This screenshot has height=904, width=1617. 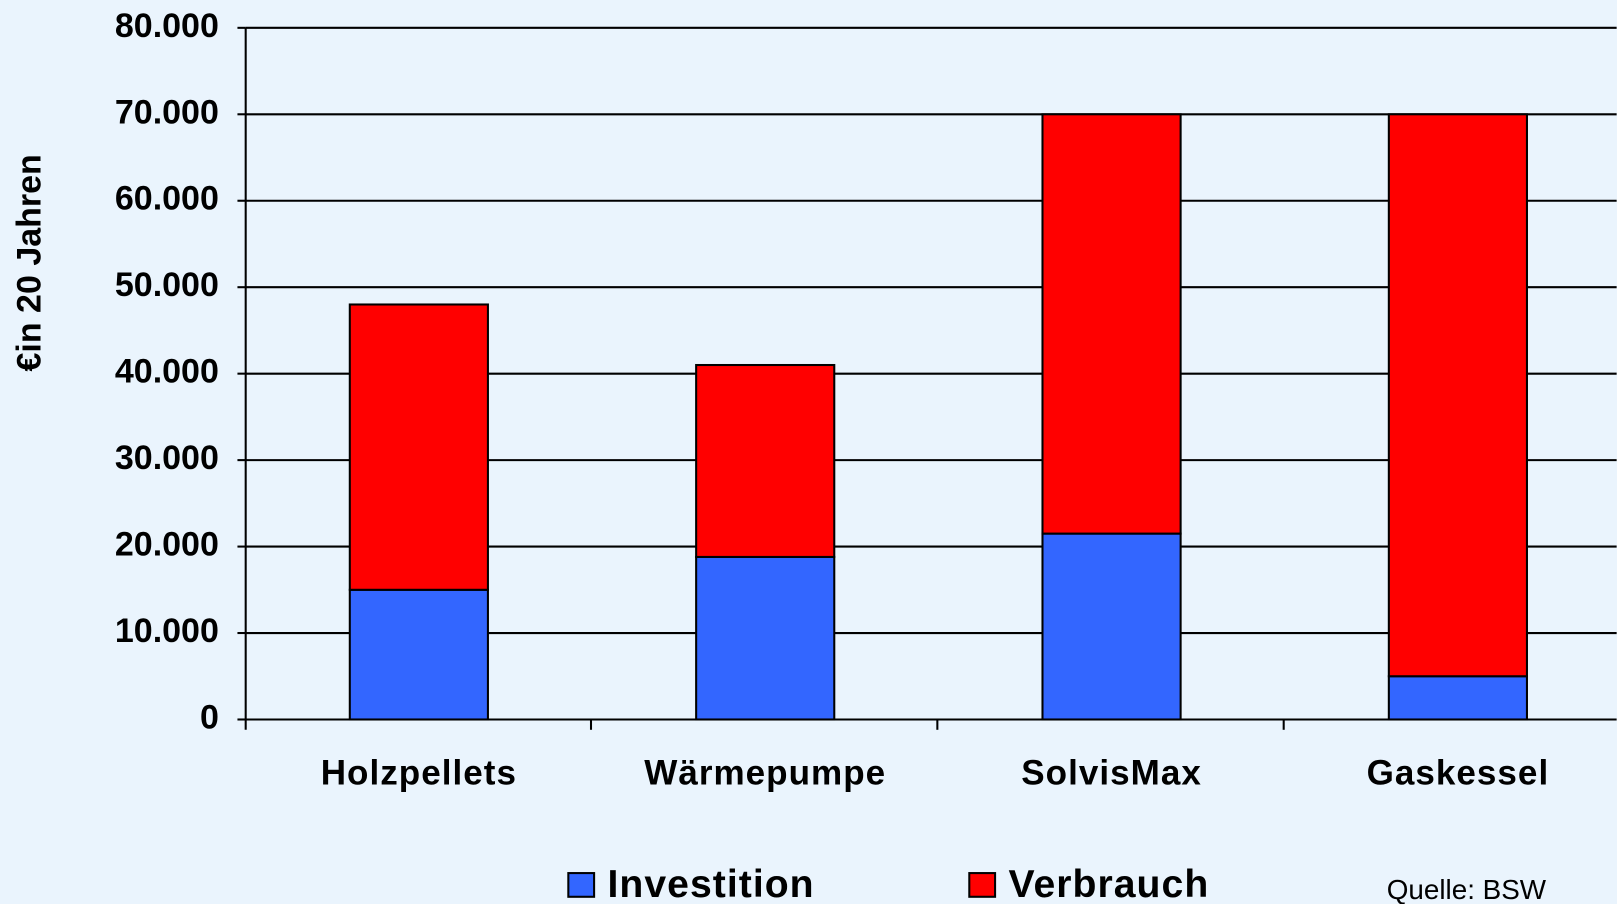 What do you see at coordinates (765, 772) in the screenshot?
I see `x-tick-label: Wärmepumpe` at bounding box center [765, 772].